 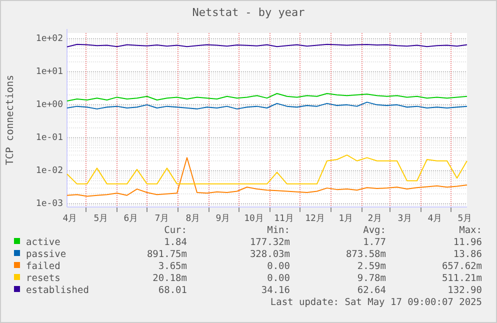 What do you see at coordinates (193, 219) in the screenshot?
I see `x-tick-label: 8月` at bounding box center [193, 219].